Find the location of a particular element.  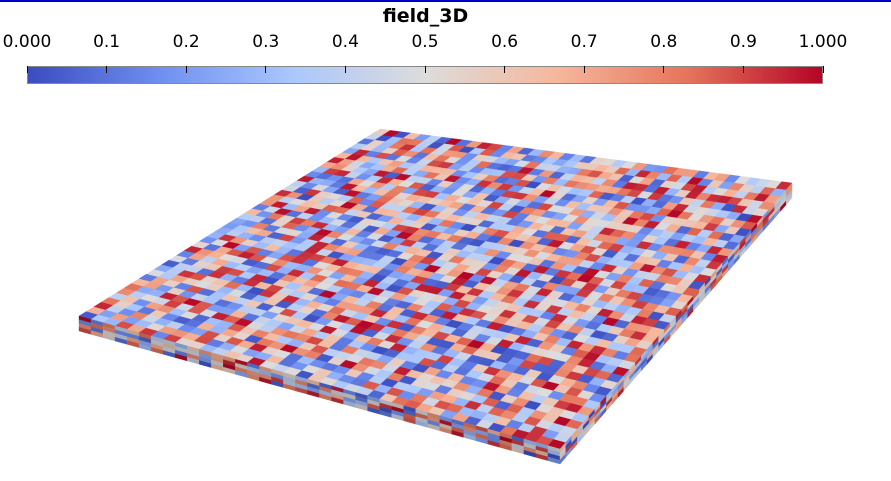

tick-label-9: 0.9 is located at coordinates (743, 42).